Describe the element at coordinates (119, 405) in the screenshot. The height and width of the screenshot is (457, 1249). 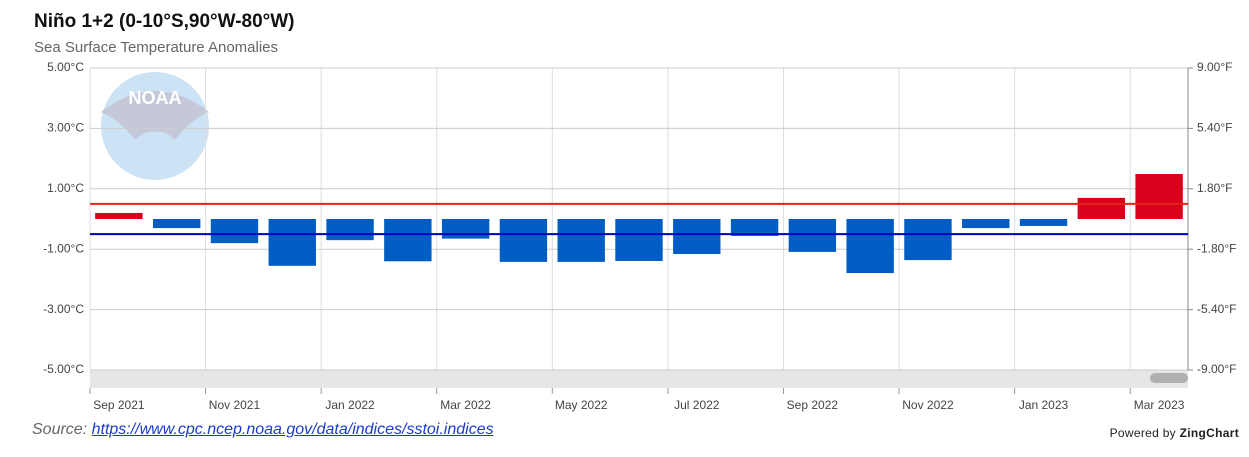
I see `x-tick-label: Sep 2021` at that location.